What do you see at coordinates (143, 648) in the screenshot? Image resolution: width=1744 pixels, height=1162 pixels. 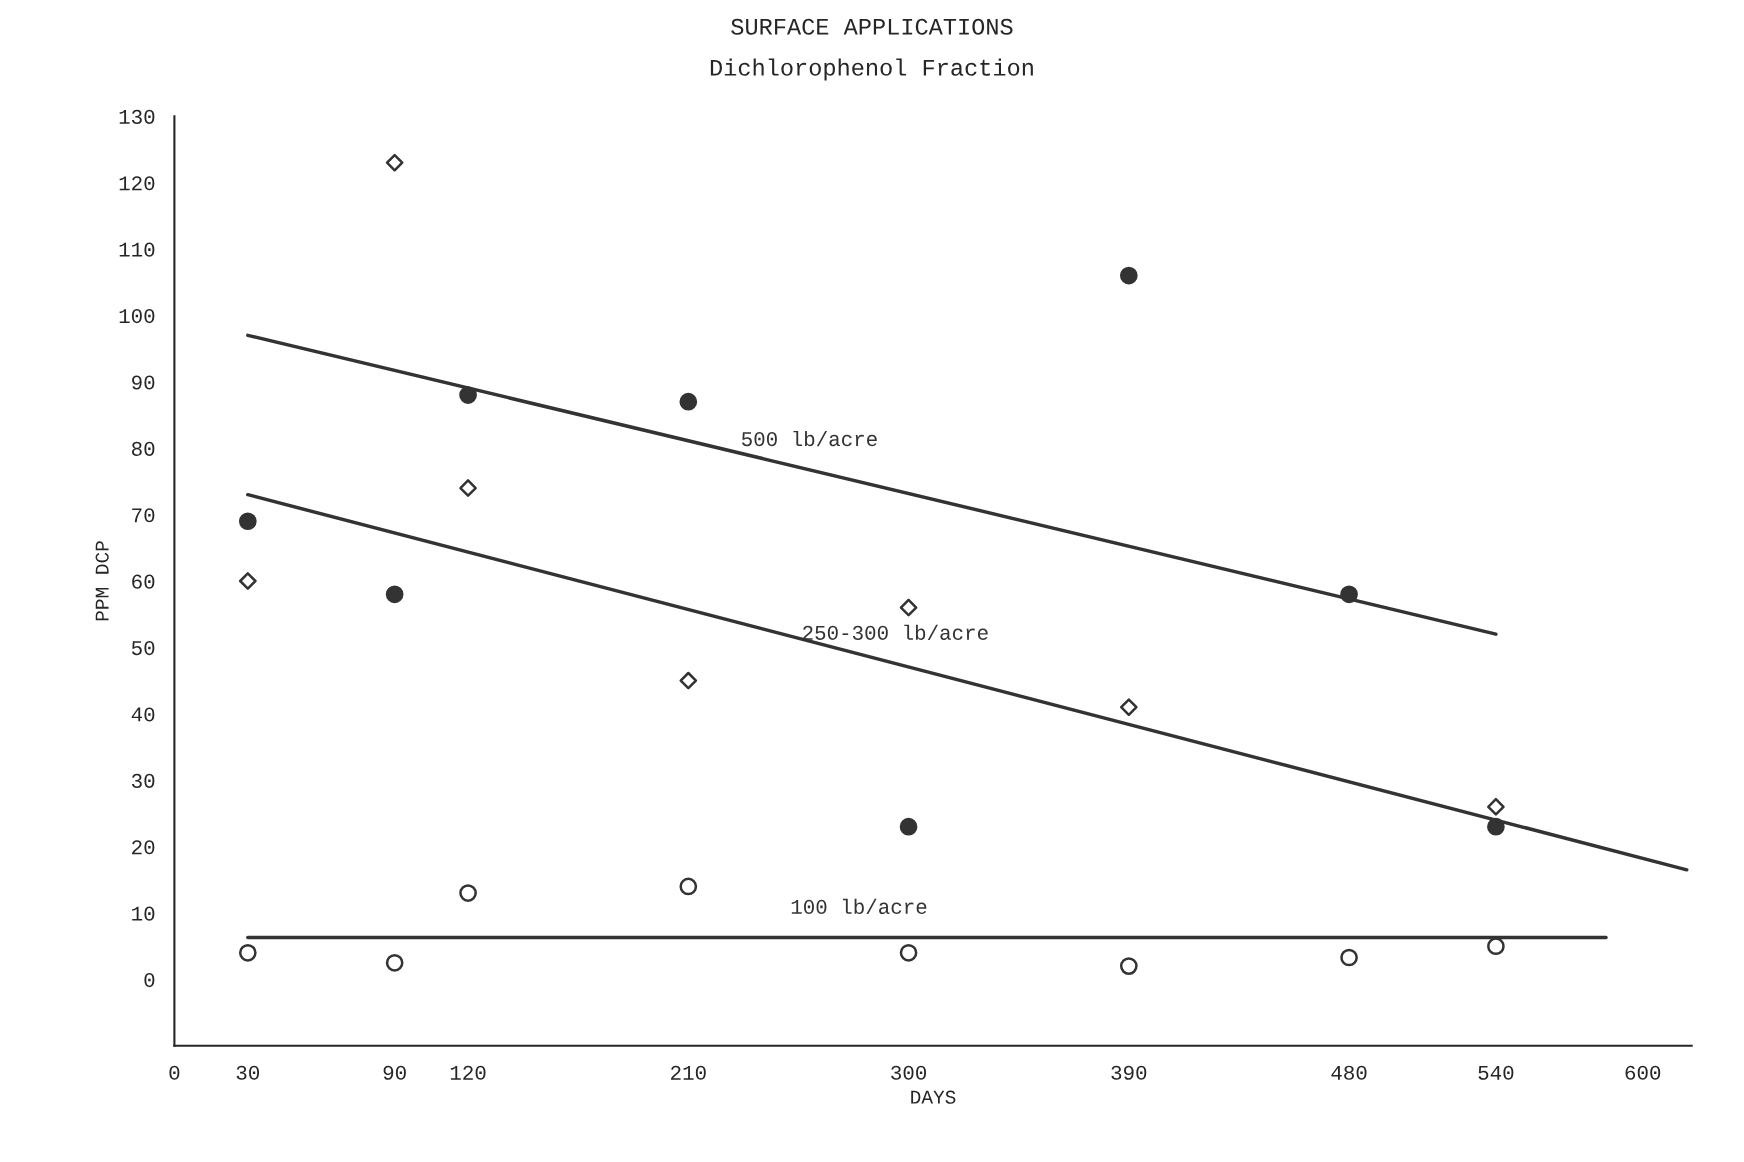 I see `y-tick-label: 50` at bounding box center [143, 648].